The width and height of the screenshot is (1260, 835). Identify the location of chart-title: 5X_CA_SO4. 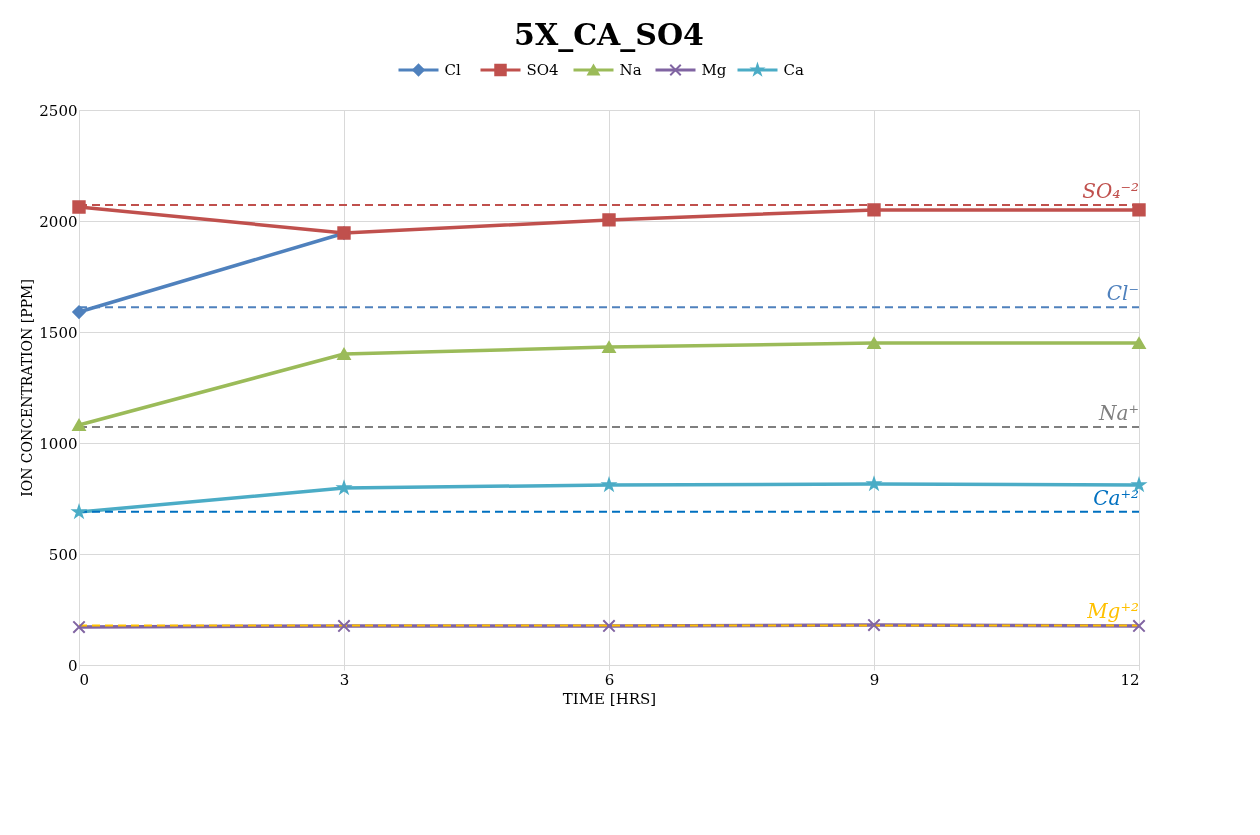
(609, 34).